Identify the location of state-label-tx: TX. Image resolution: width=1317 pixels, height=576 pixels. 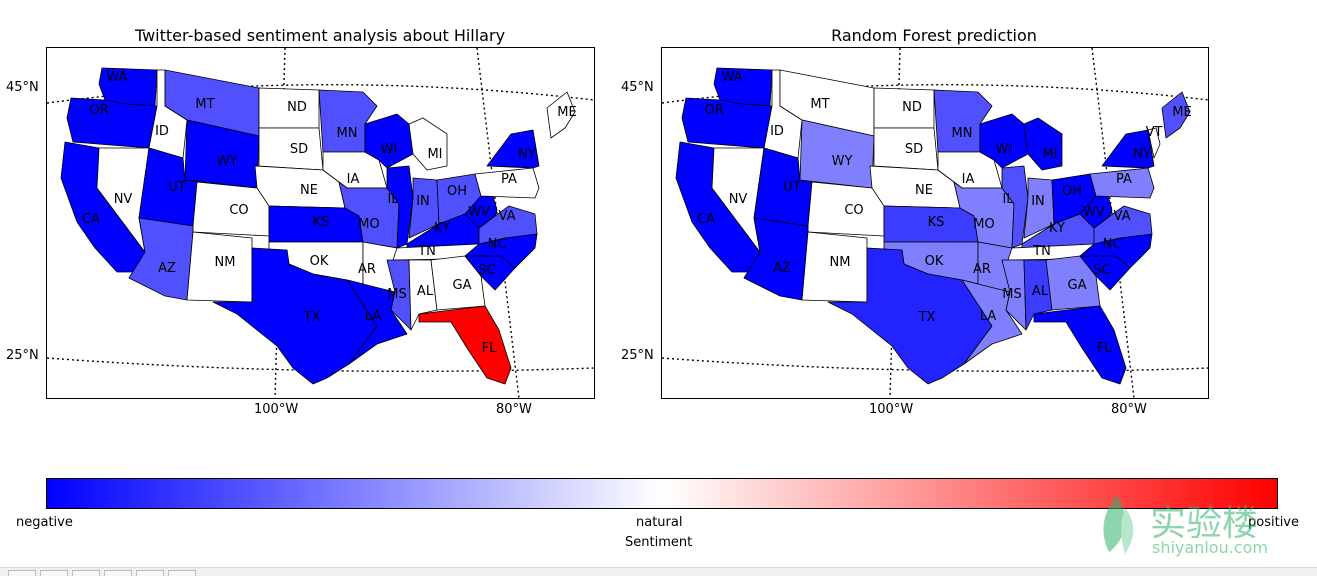
(312, 317).